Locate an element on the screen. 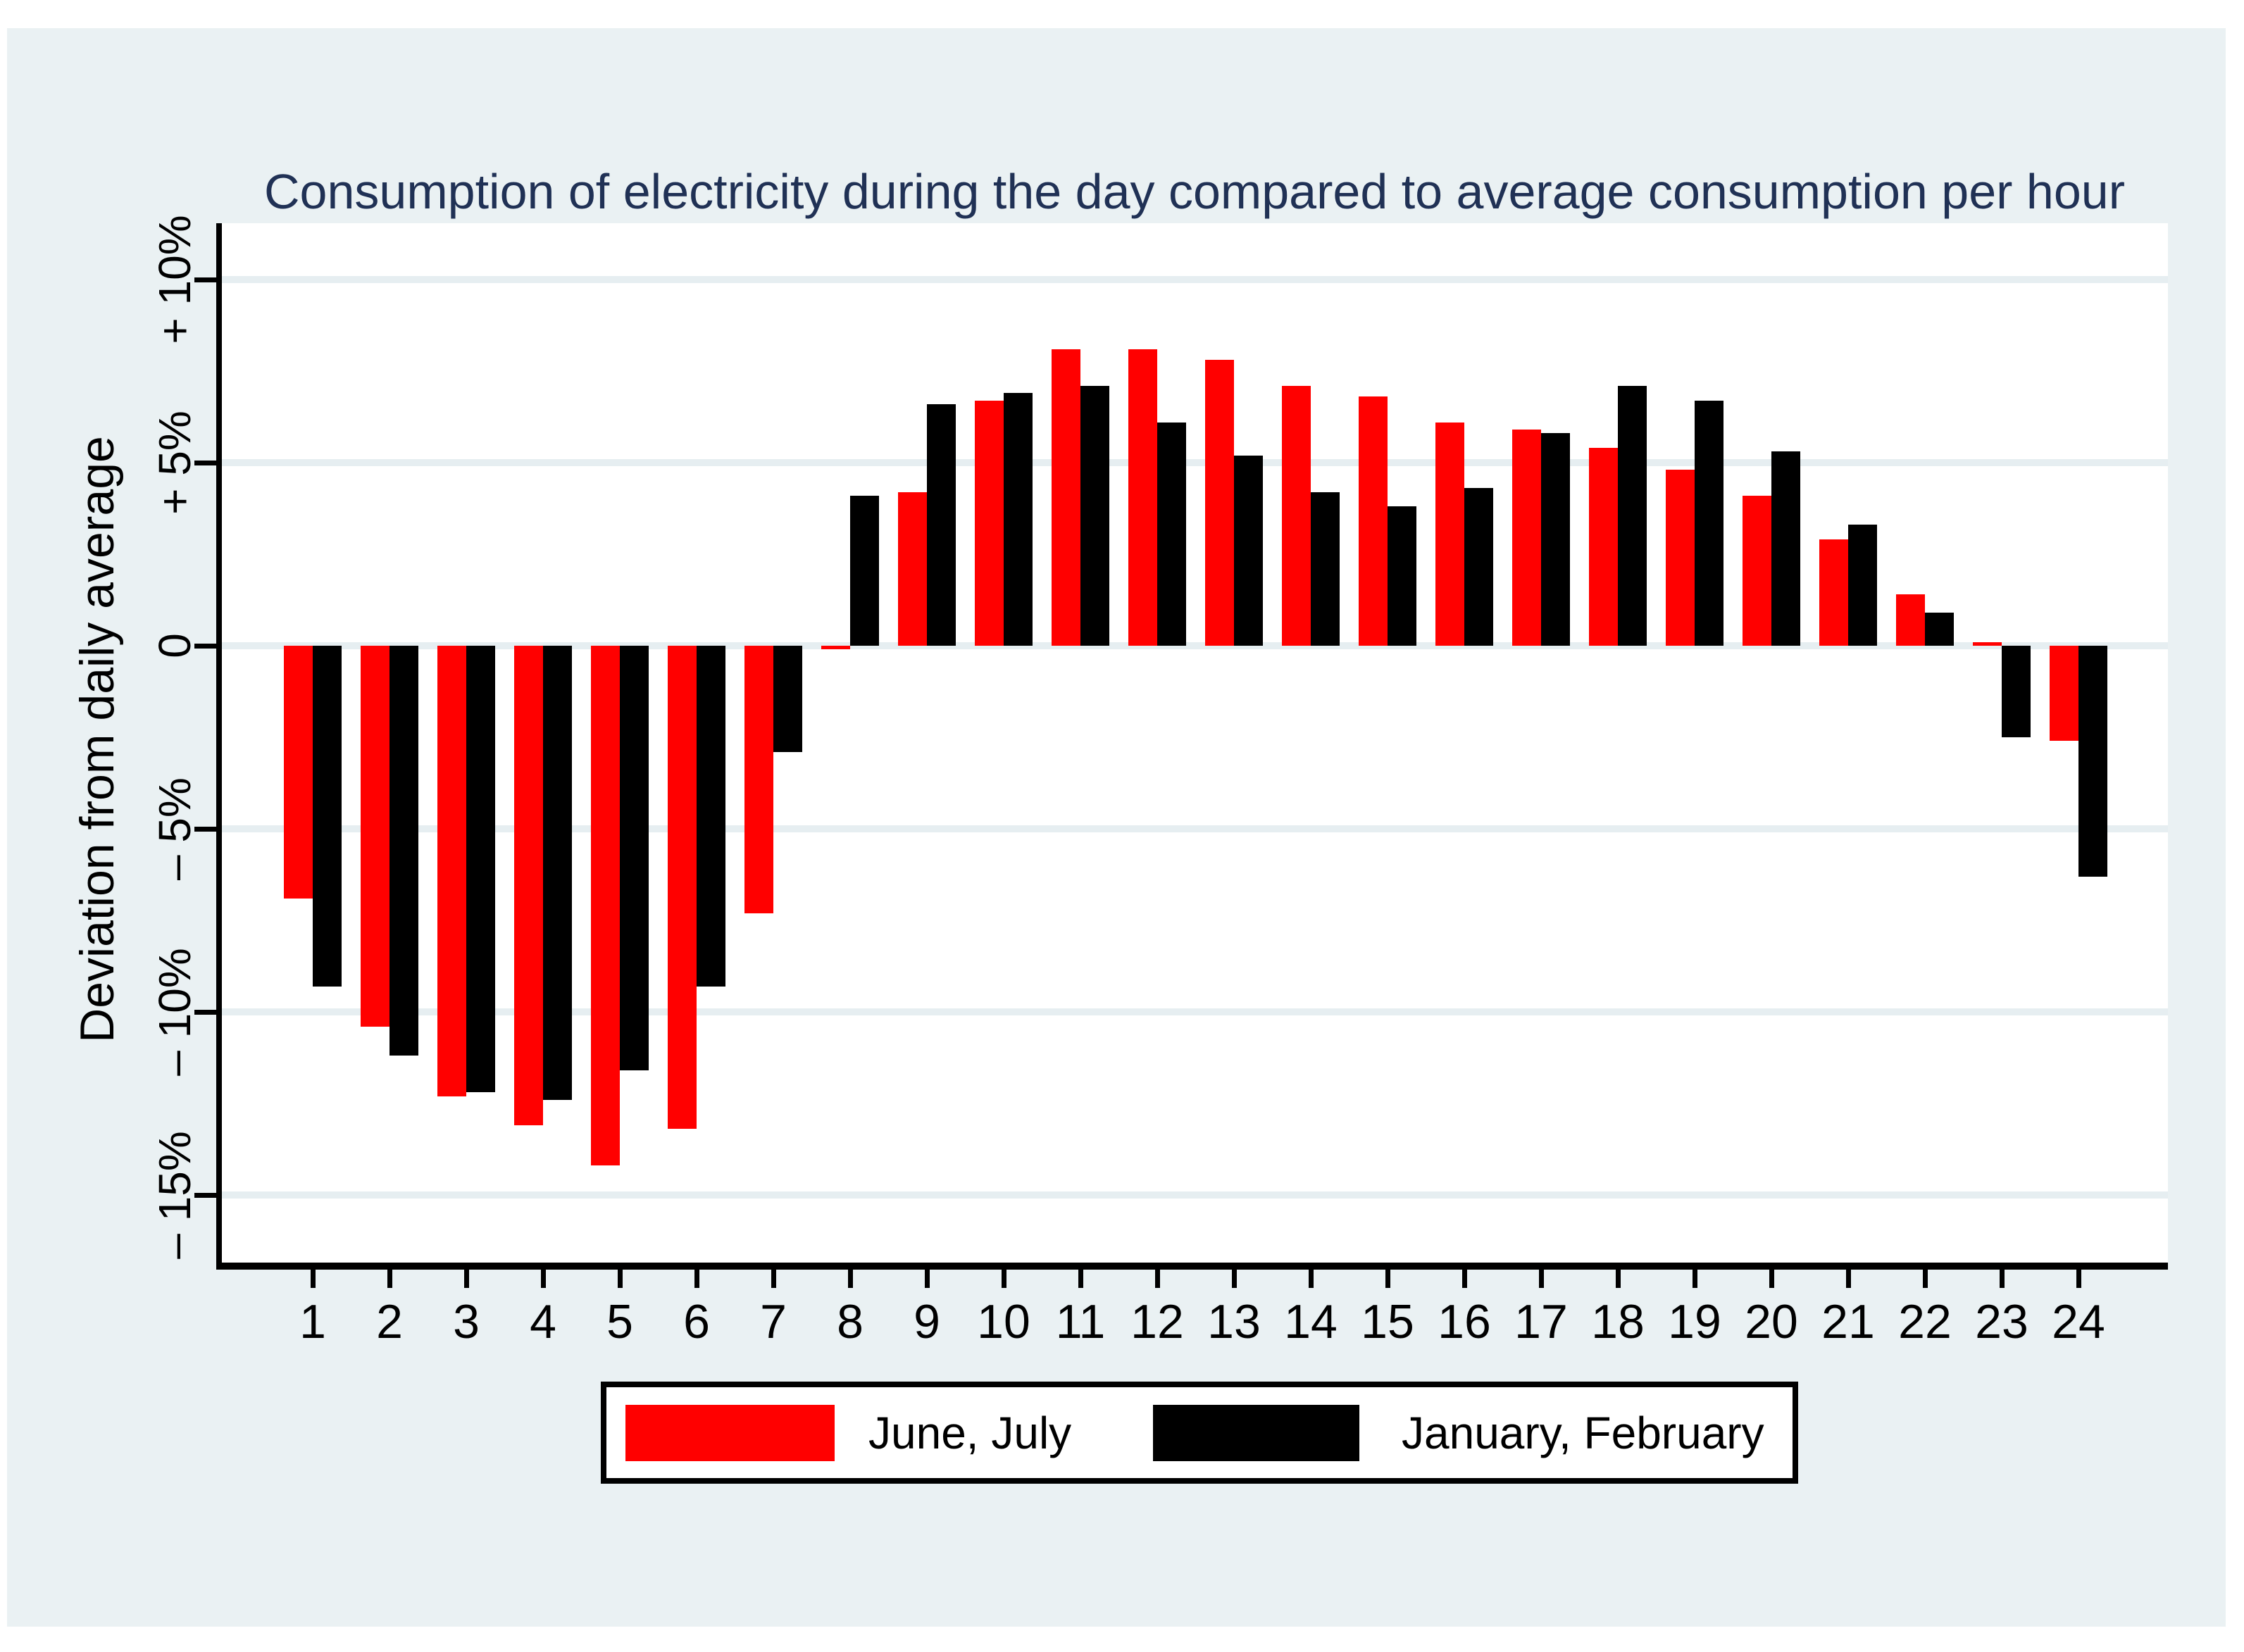 Image resolution: width=2244 pixels, height=1652 pixels. y-tick-label-5: + 5% is located at coordinates (174, 463).